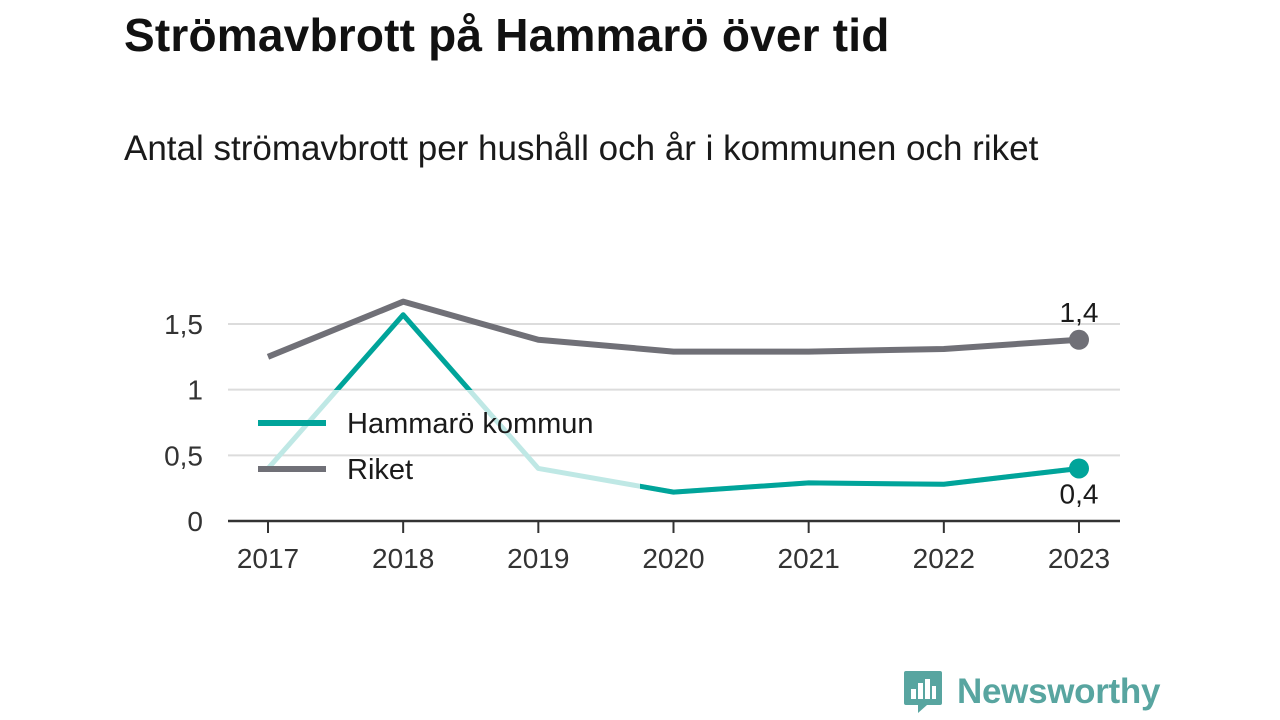 This screenshot has width=1280, height=720. I want to click on end-point-riket, so click(1079, 339).